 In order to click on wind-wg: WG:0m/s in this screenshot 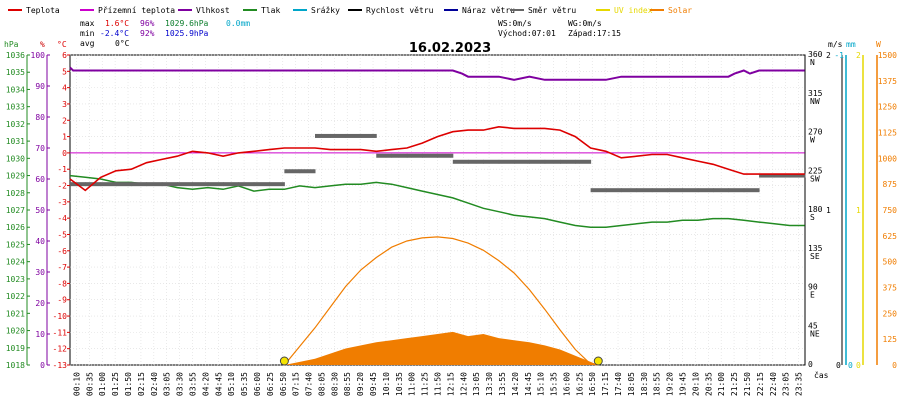, I will do `click(585, 23)`.